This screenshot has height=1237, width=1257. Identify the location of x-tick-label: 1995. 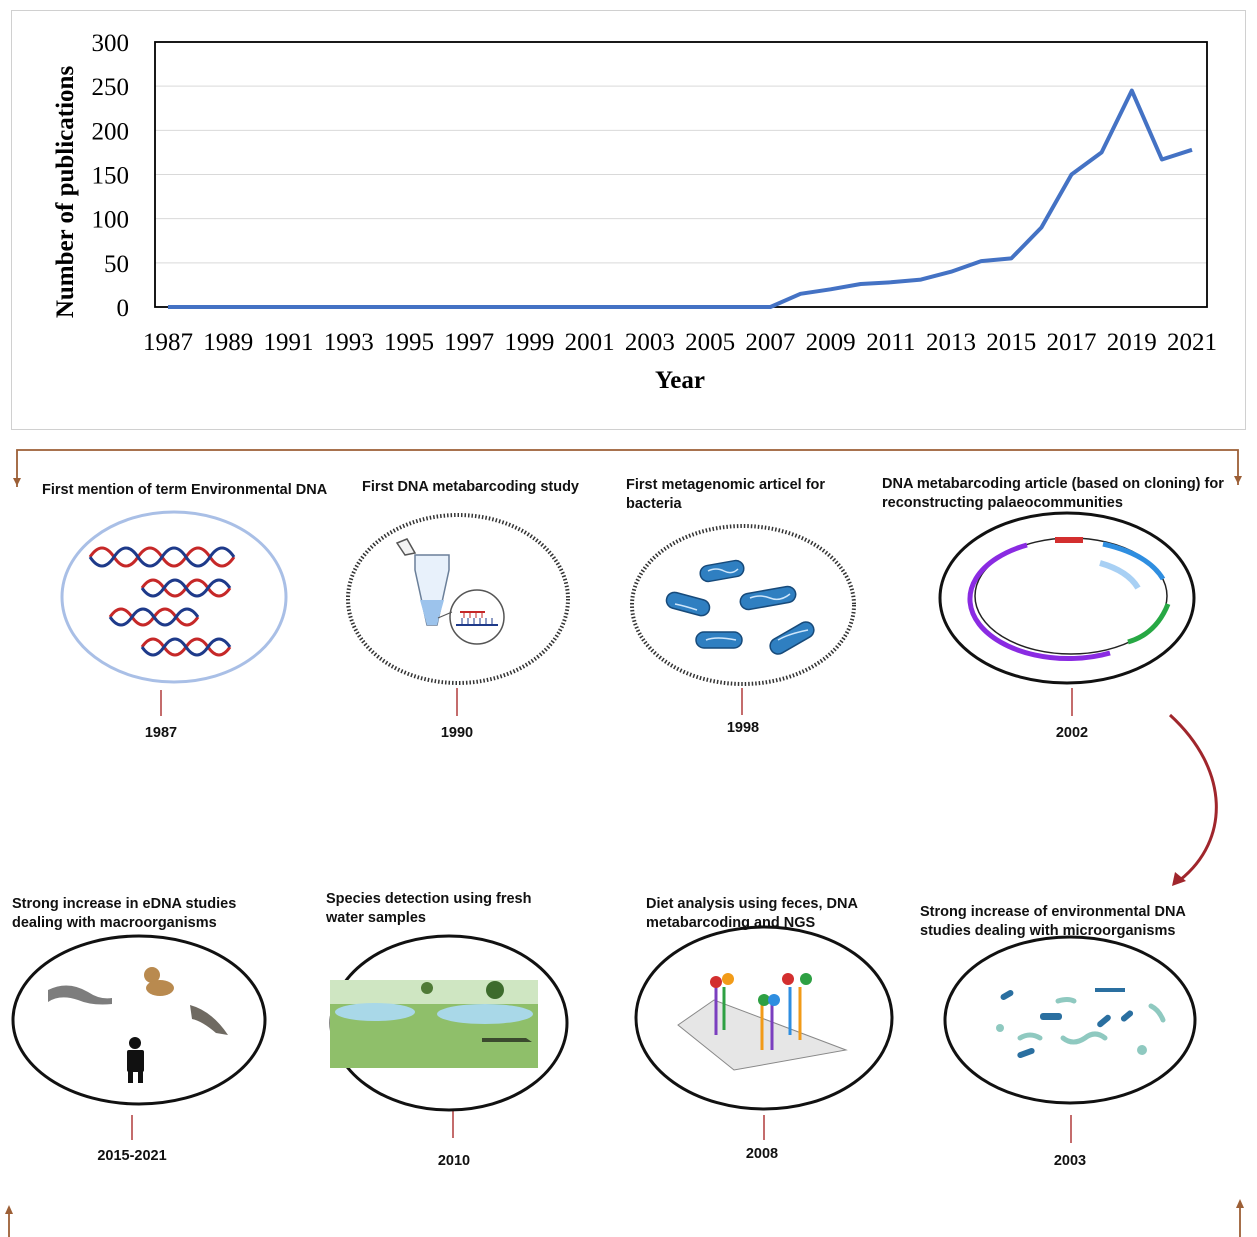
(409, 342).